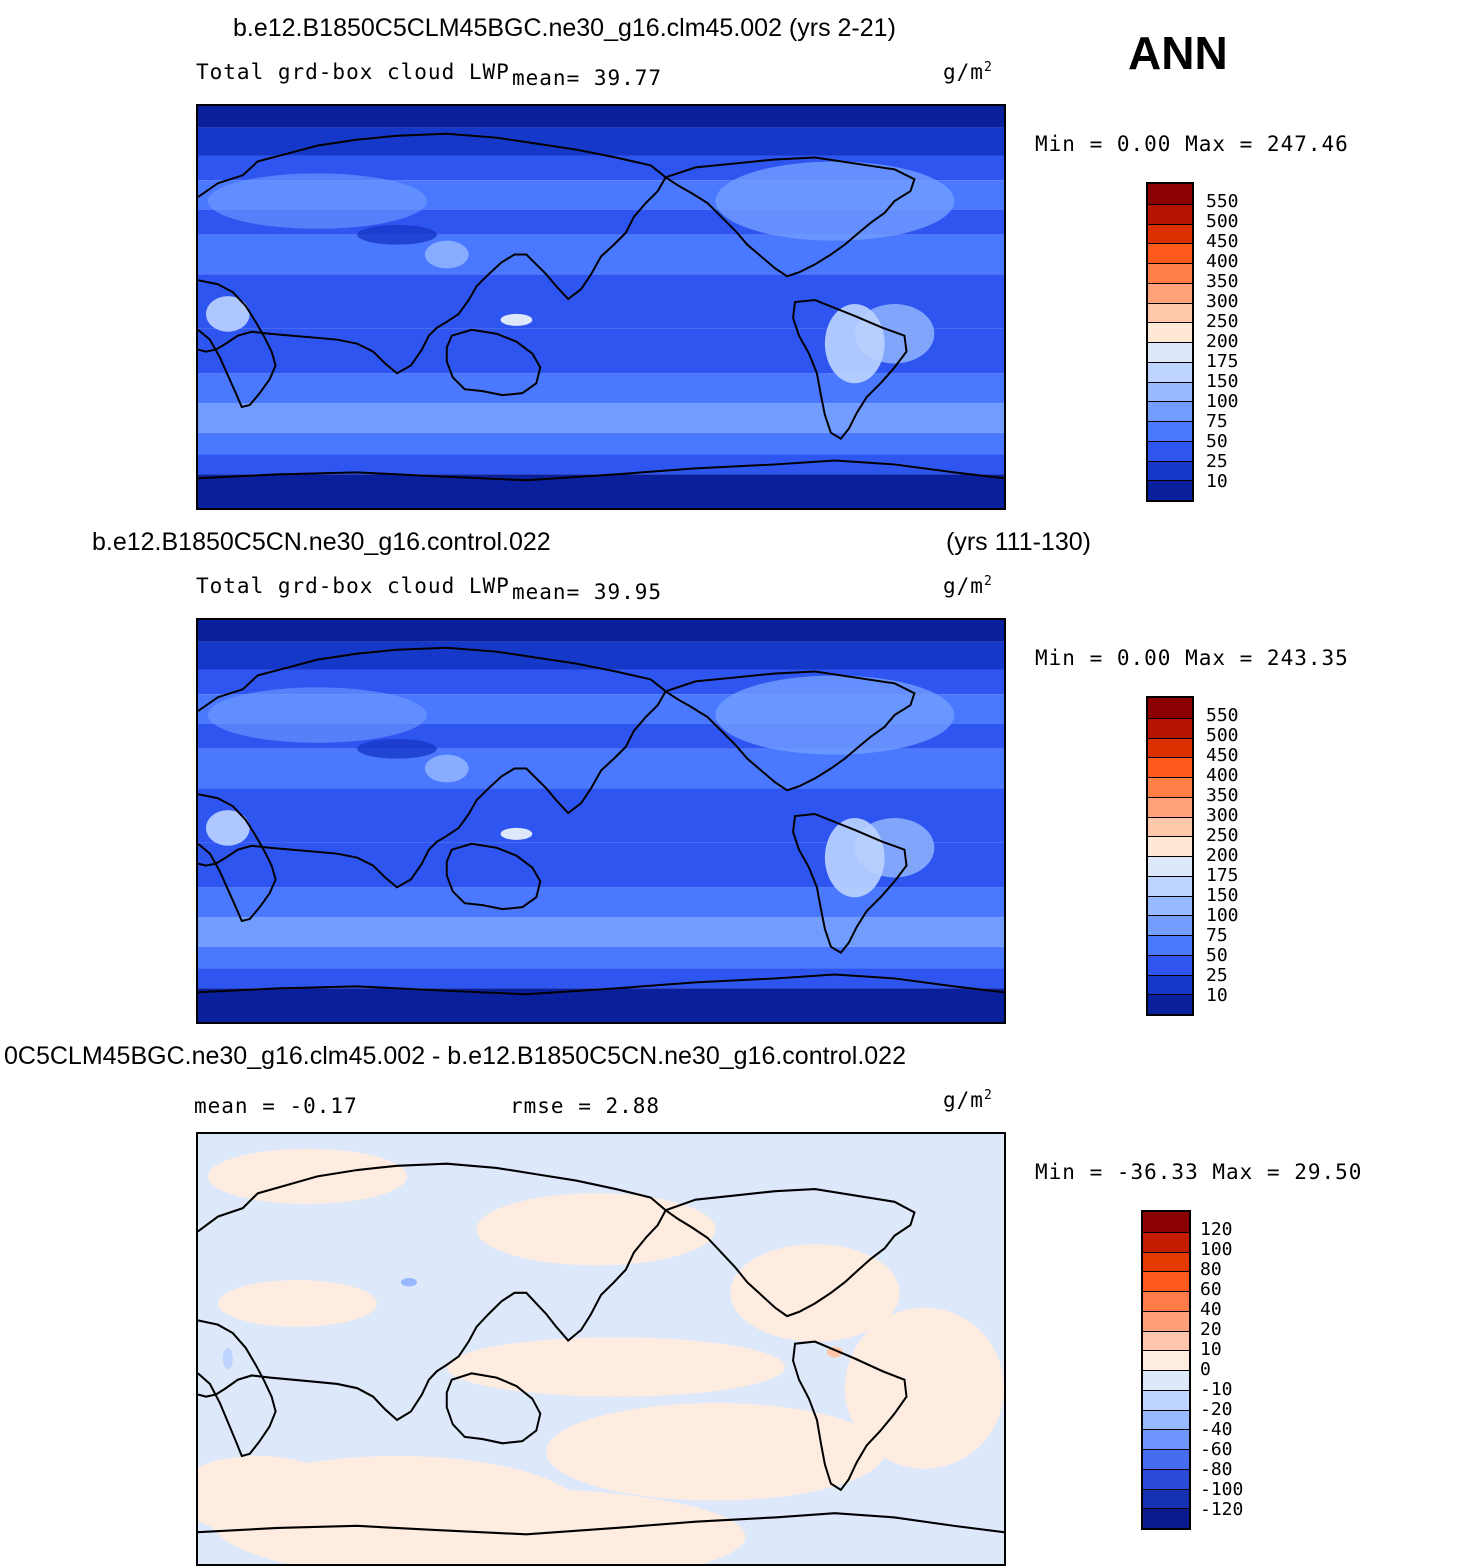 The height and width of the screenshot is (1566, 1469). I want to click on colorbar-tick-label: 250, so click(1222, 321).